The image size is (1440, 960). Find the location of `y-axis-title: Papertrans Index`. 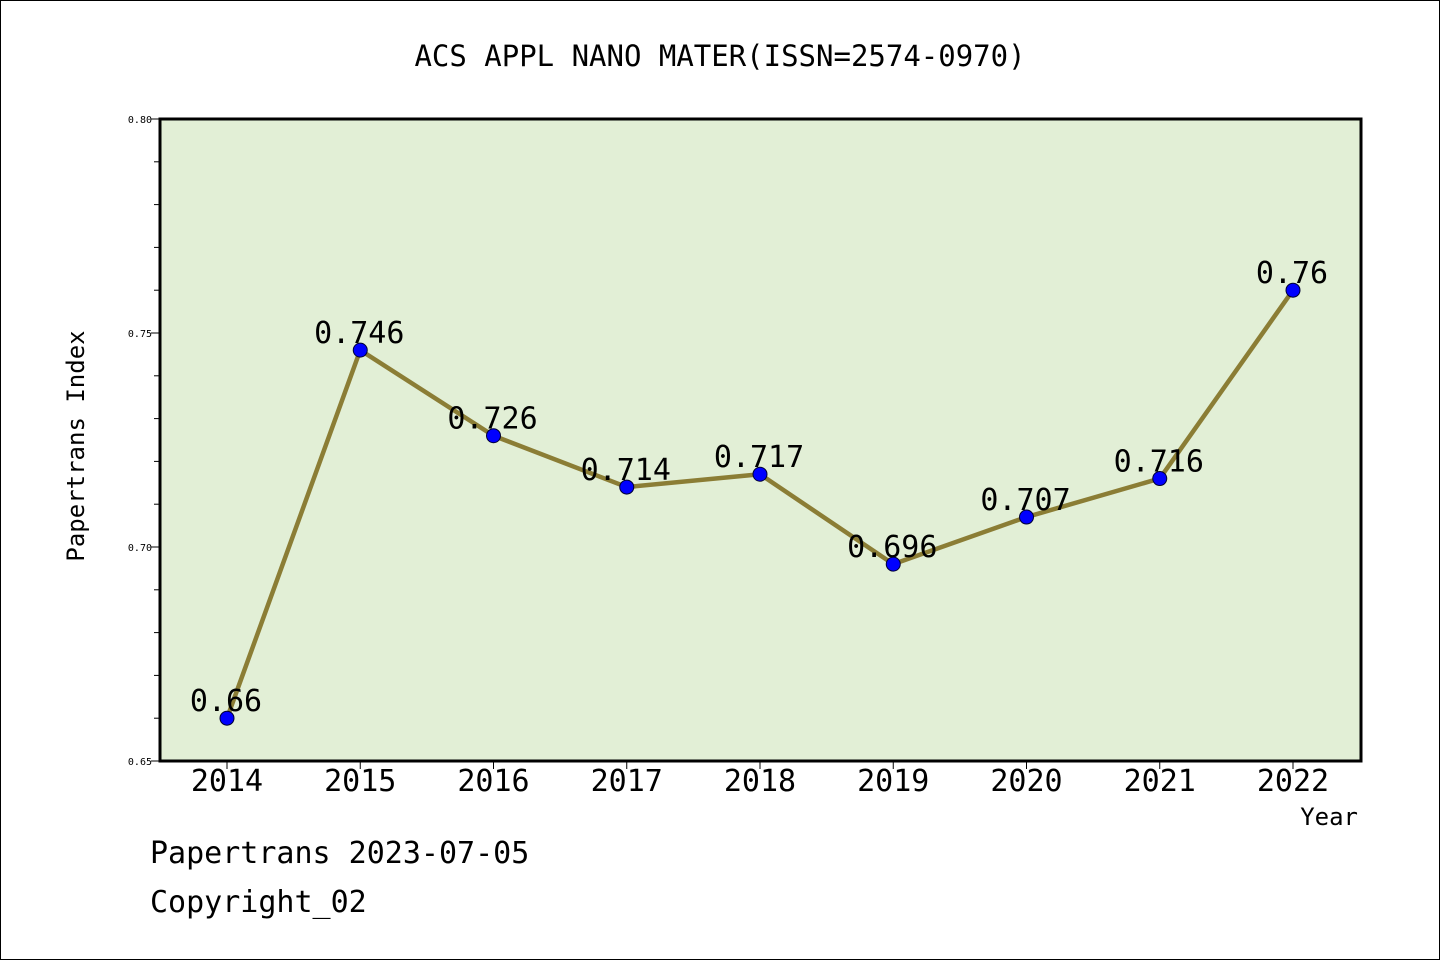

y-axis-title: Papertrans Index is located at coordinates (76, 445).